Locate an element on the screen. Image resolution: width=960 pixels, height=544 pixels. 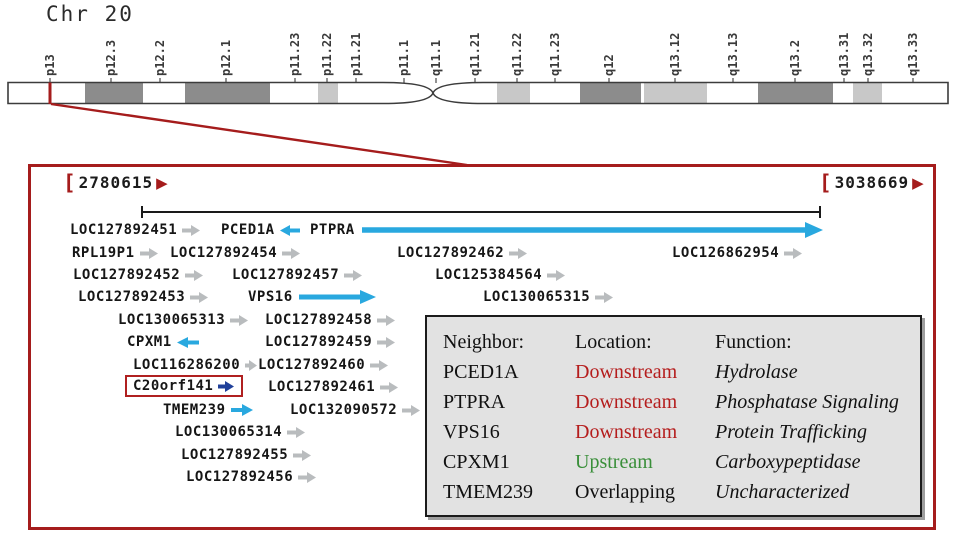
band-label-q13-13: q13.13 is located at coordinates (733, 54).